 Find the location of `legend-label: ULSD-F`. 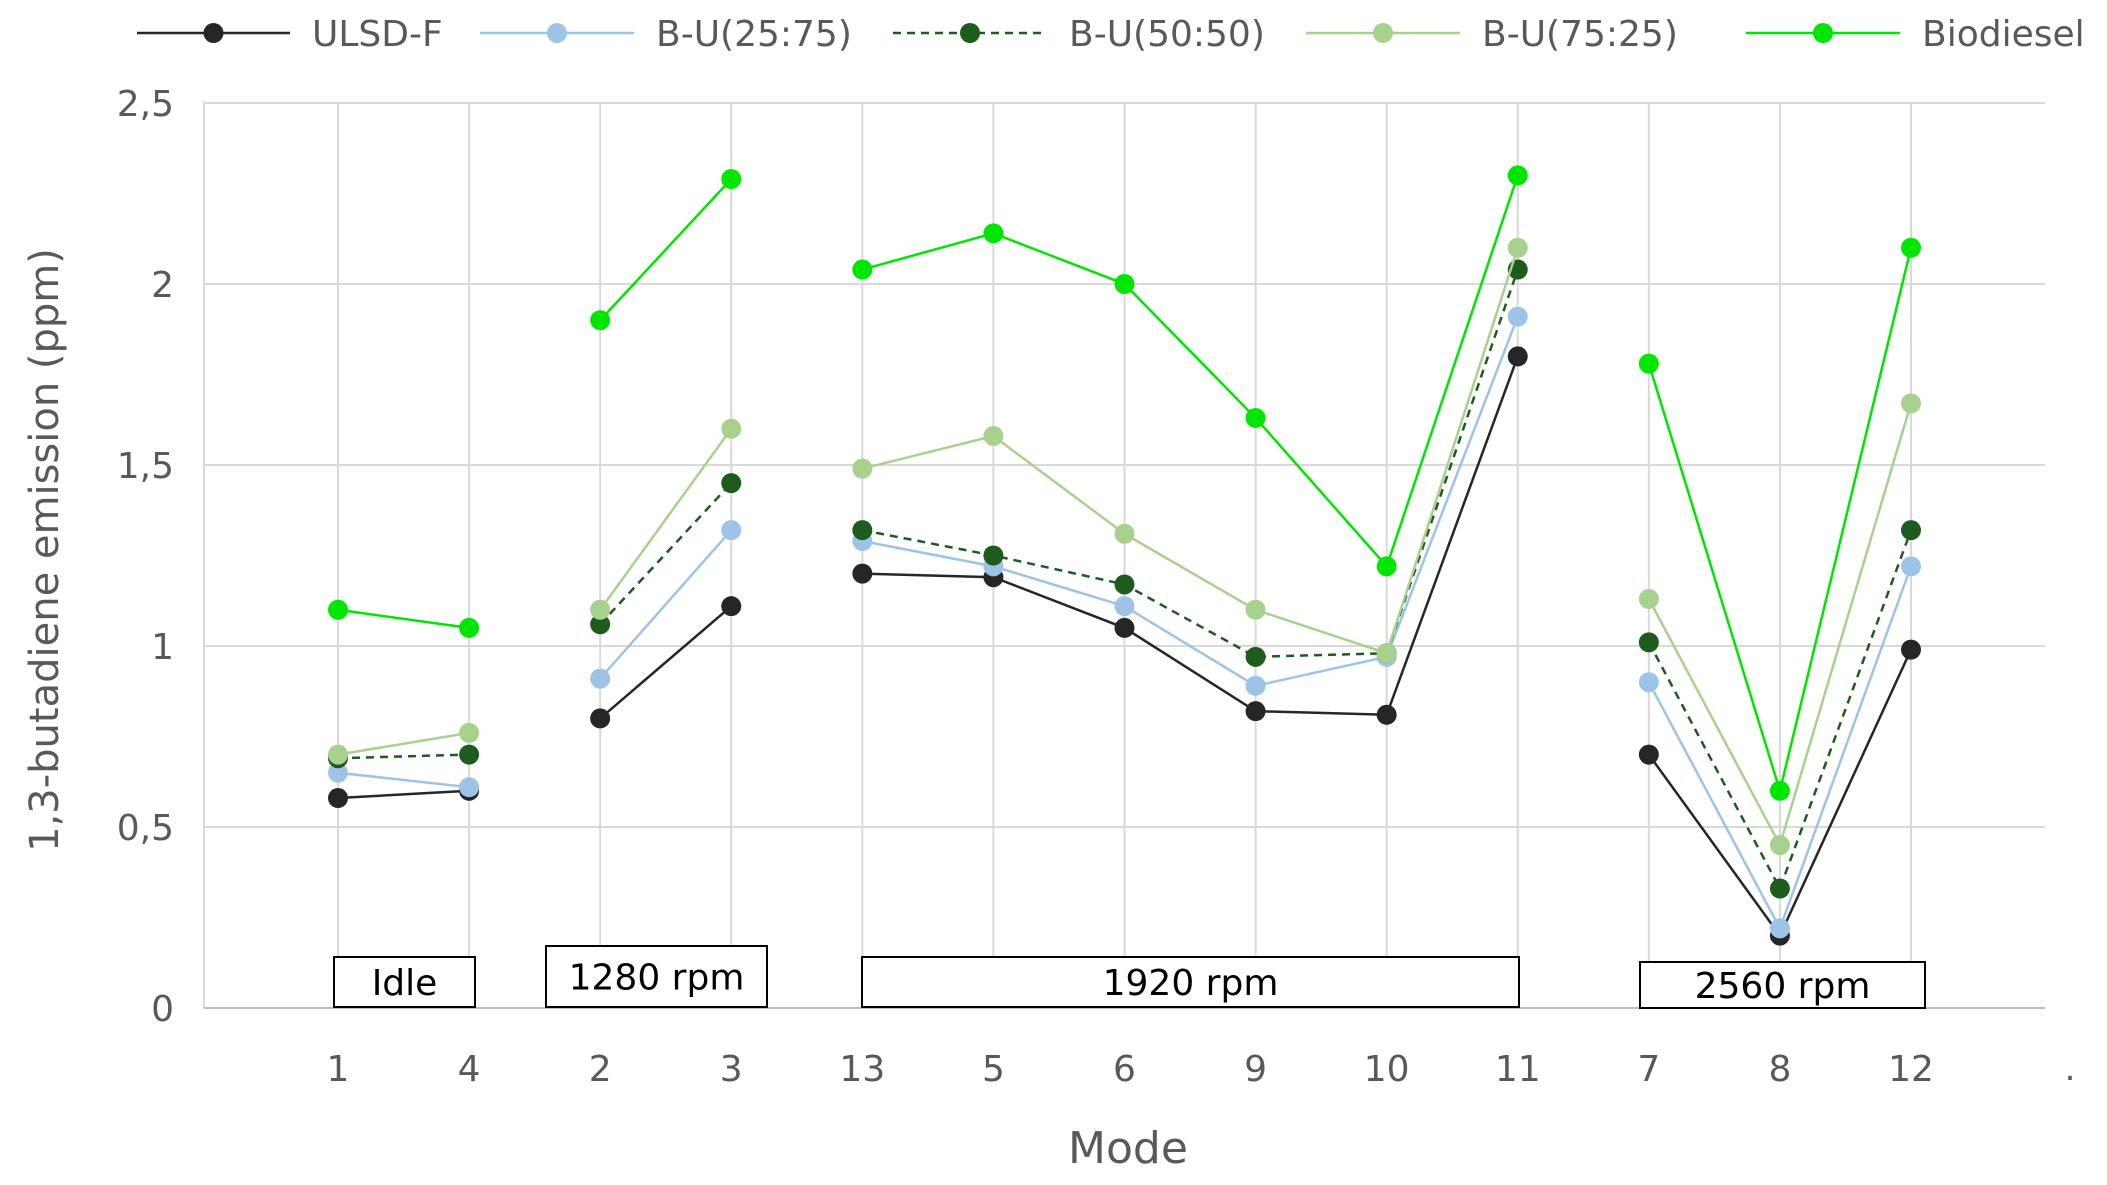

legend-label: ULSD-F is located at coordinates (377, 34).